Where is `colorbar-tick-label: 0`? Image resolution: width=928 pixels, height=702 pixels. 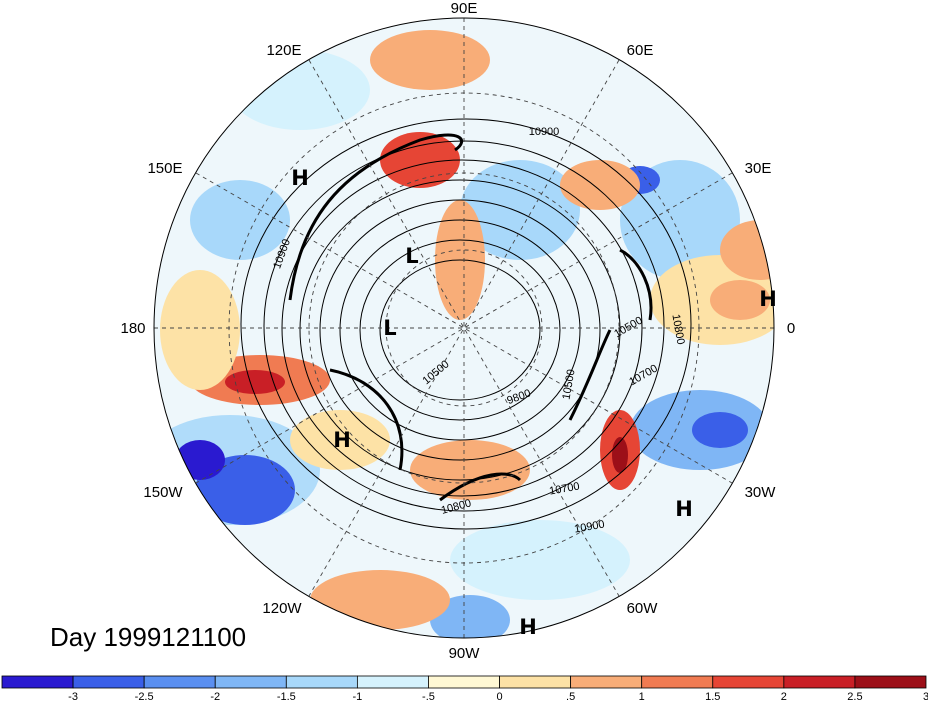
colorbar-tick-label: 0 is located at coordinates (499, 696).